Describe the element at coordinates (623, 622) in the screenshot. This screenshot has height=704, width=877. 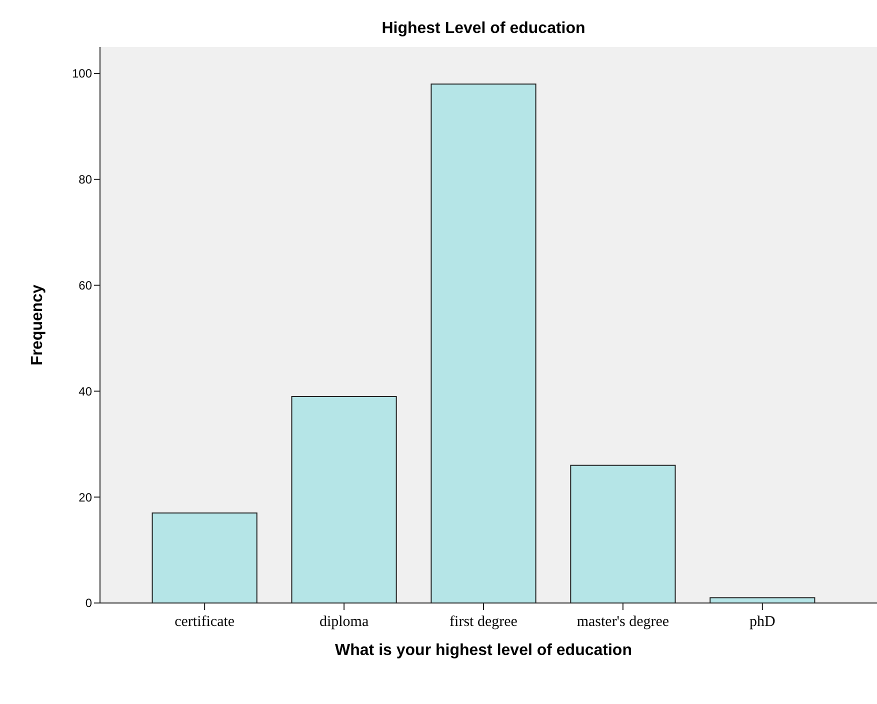
I see `x-tick-label: master's degree` at that location.